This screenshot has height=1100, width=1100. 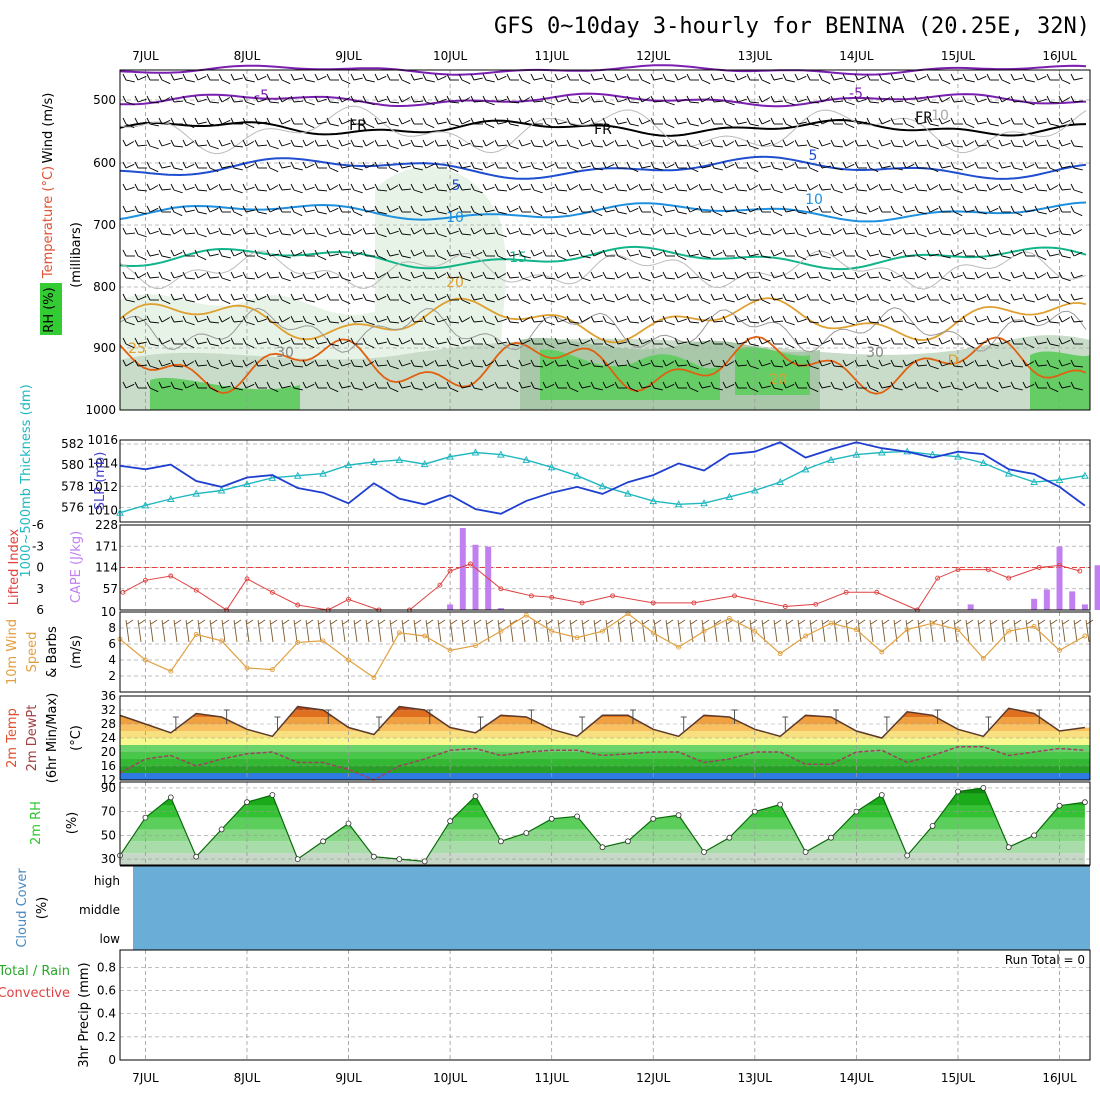 I want to click on bottom-day-label: 12JUL, so click(x=653, y=1078).